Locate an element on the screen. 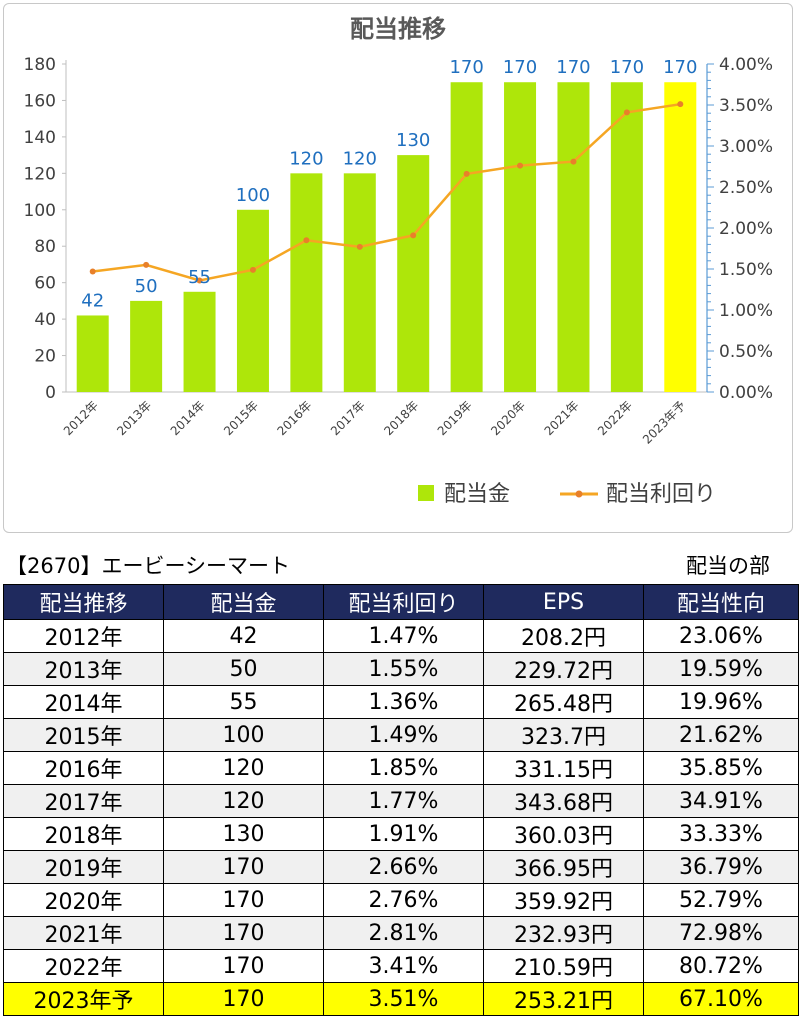 The height and width of the screenshot is (1016, 800). table-cell: 2019年 is located at coordinates (83, 867).